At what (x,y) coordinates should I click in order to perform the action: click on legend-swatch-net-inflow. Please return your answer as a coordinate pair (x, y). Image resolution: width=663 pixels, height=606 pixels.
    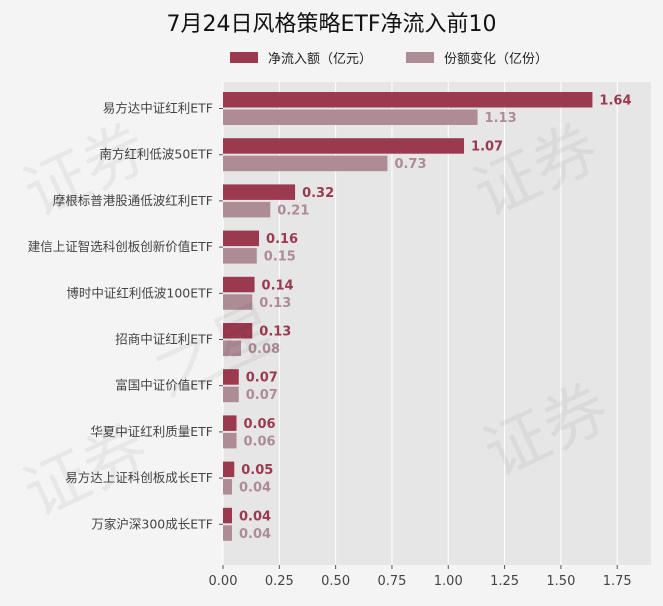
    Looking at the image, I should click on (244, 57).